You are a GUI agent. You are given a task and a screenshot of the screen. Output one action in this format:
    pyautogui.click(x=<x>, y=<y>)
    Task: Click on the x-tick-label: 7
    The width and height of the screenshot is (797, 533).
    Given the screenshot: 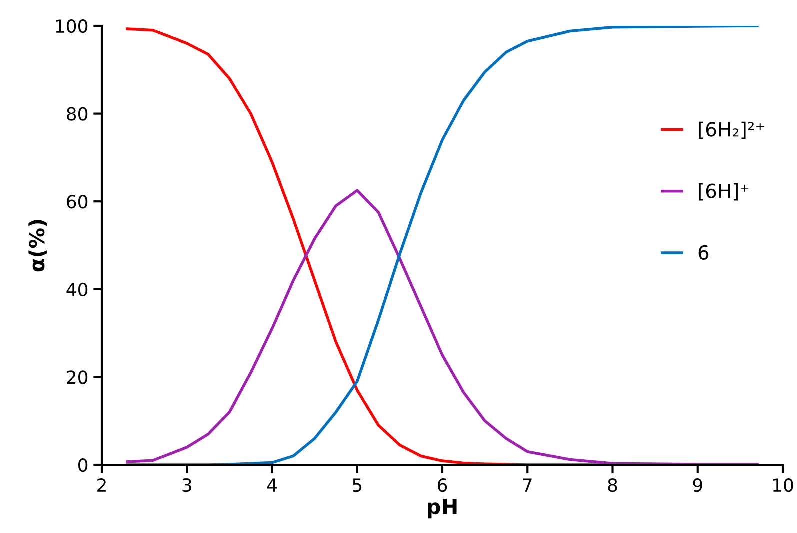 What is the action you would take?
    pyautogui.click(x=527, y=485)
    